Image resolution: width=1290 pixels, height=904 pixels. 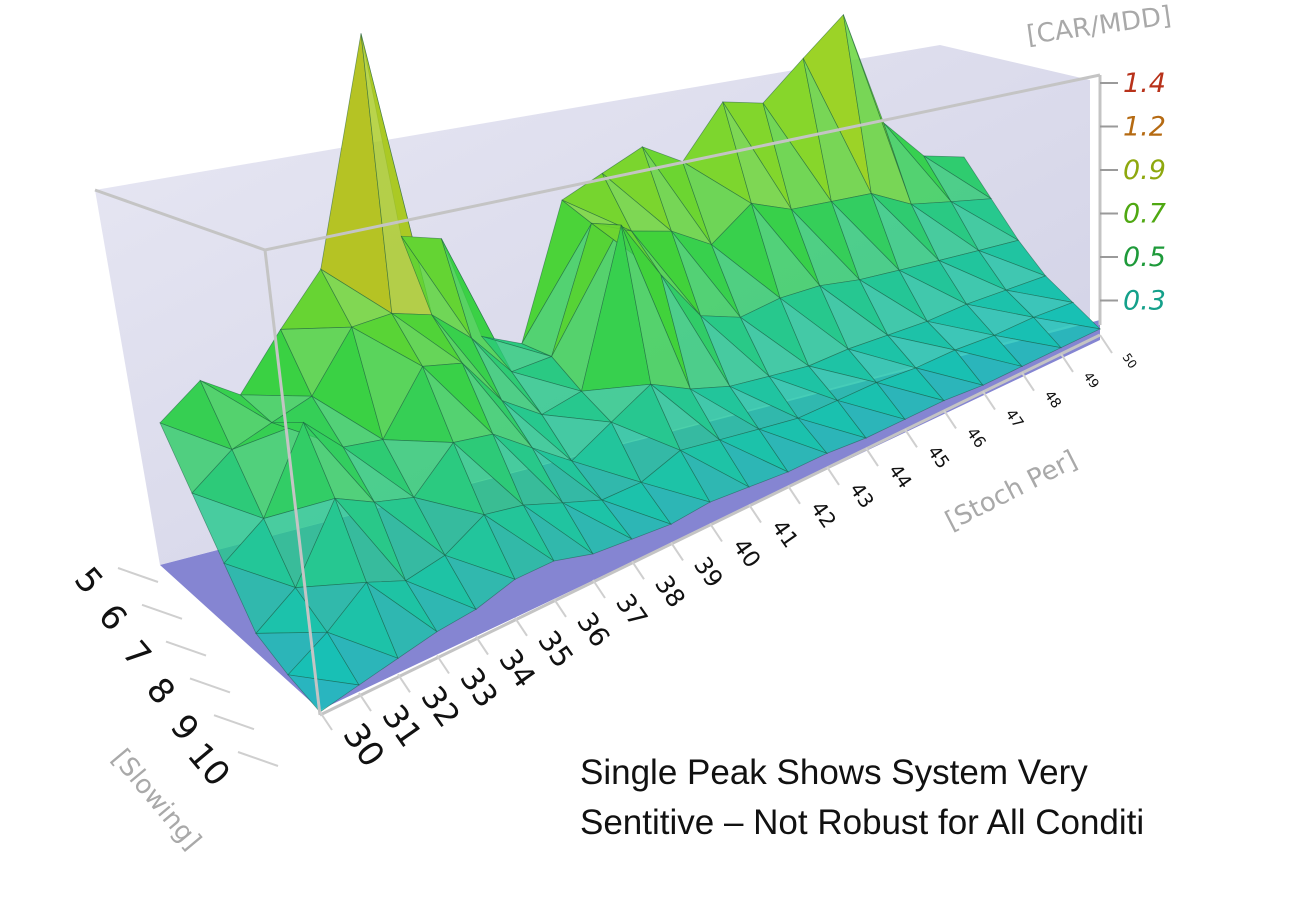 I want to click on caption-line-1: Single Peak Shows System Very, so click(x=834, y=772).